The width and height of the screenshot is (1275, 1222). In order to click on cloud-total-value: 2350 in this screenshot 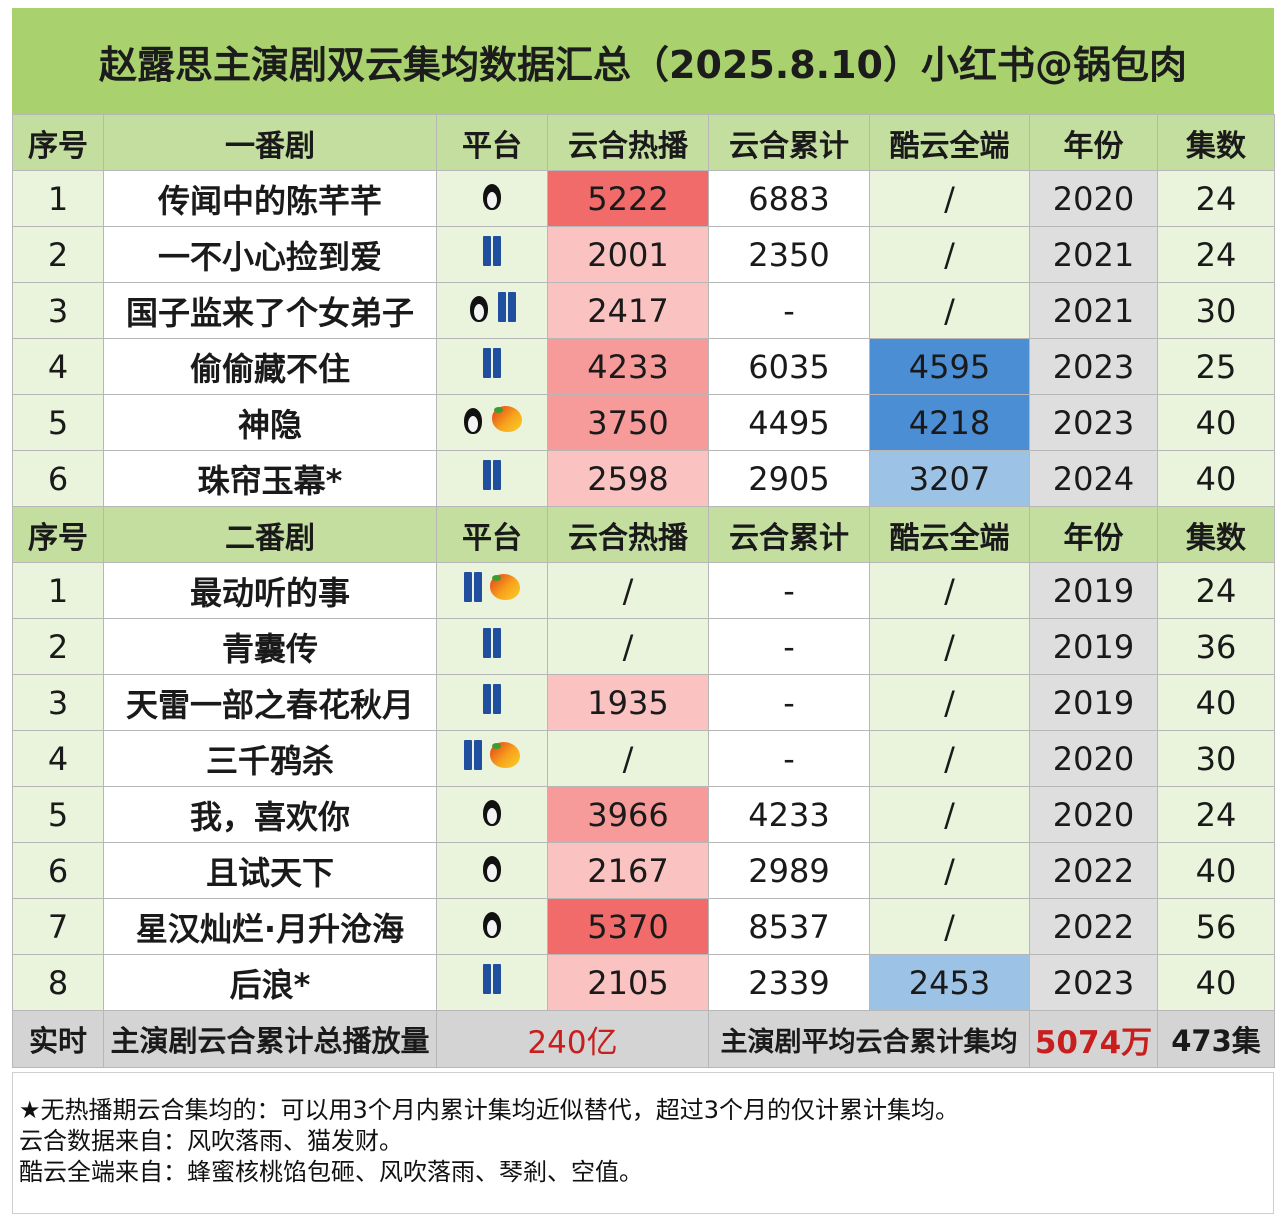, I will do `click(789, 254)`.